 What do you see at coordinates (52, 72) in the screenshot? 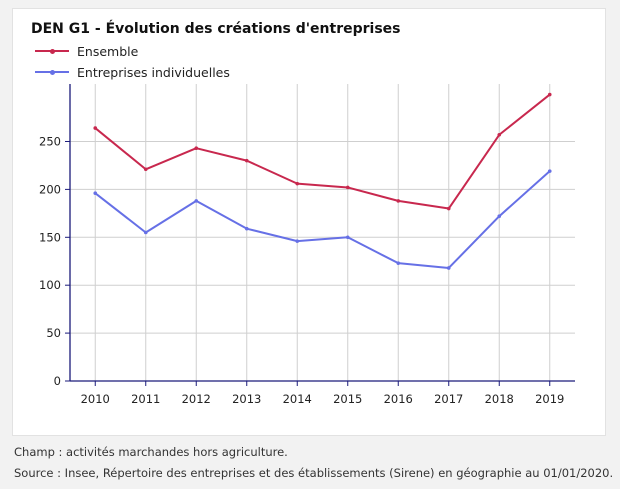
I see `legend-swatch-entreprises-individuelles` at bounding box center [52, 72].